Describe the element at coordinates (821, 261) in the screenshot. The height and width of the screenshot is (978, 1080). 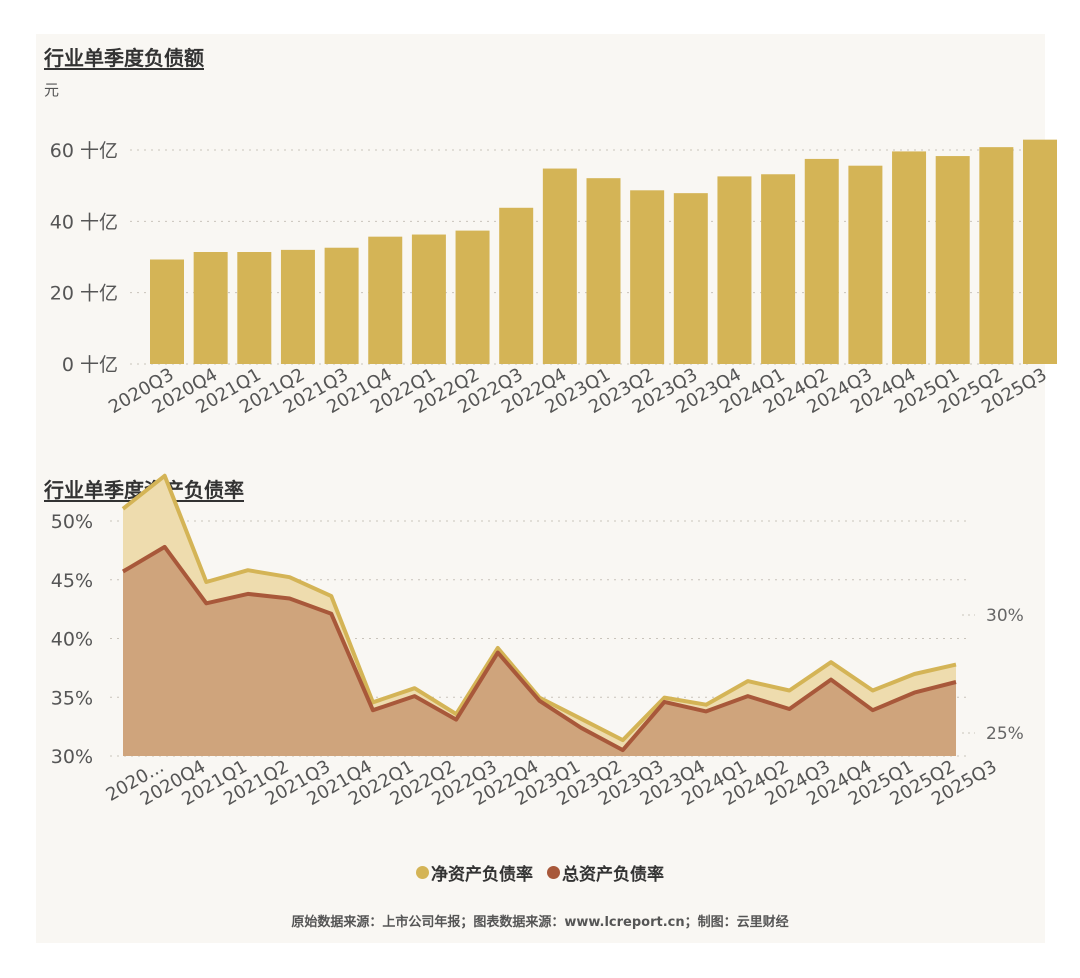
I see `bar-2024Q2` at that location.